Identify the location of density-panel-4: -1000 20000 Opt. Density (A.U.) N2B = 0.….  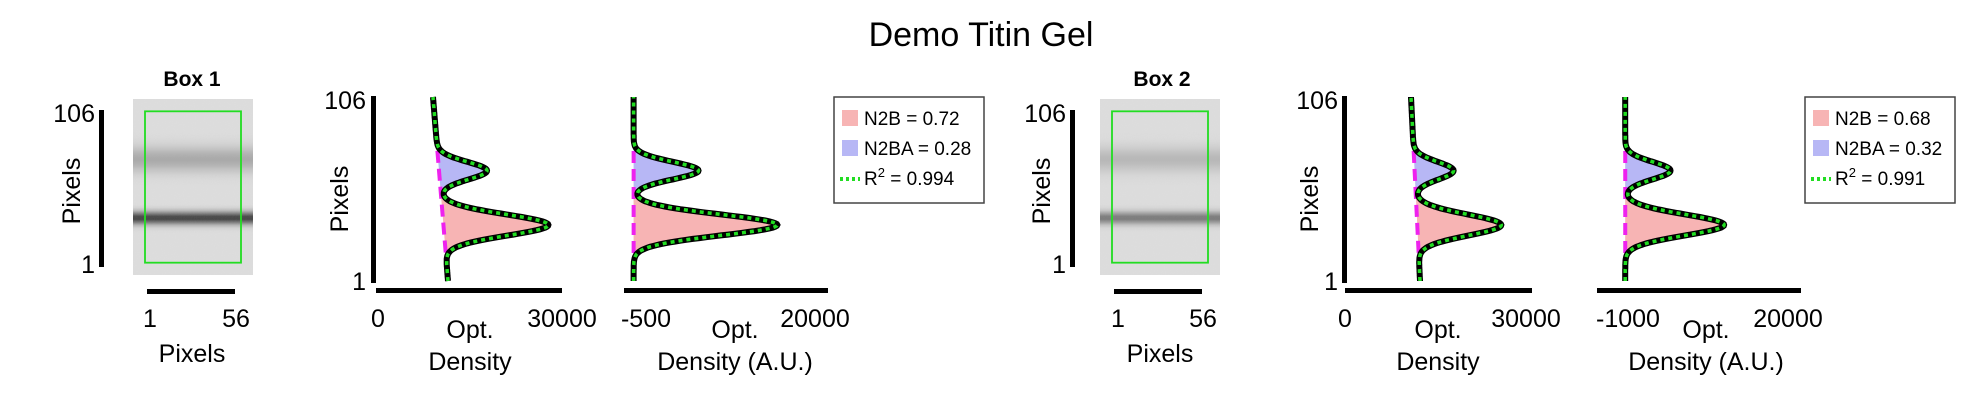
(1776, 236).